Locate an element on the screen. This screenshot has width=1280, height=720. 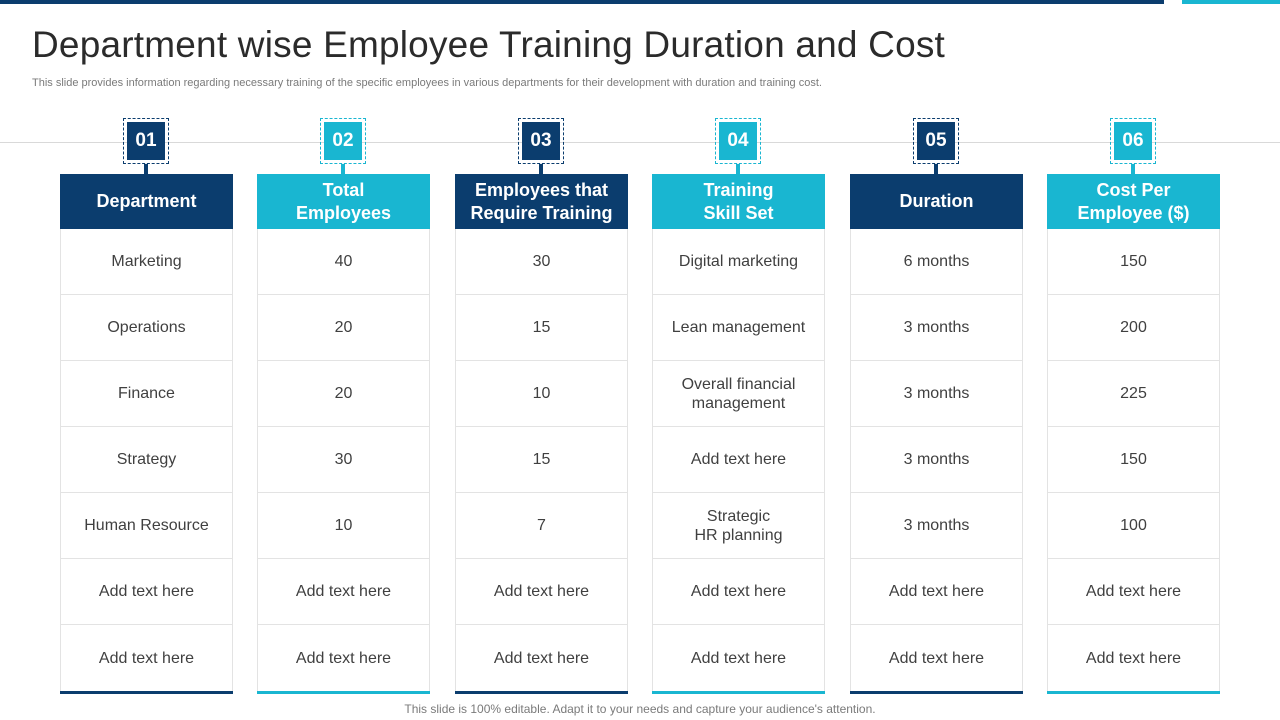
step-badge: 05 is located at coordinates (936, 141).